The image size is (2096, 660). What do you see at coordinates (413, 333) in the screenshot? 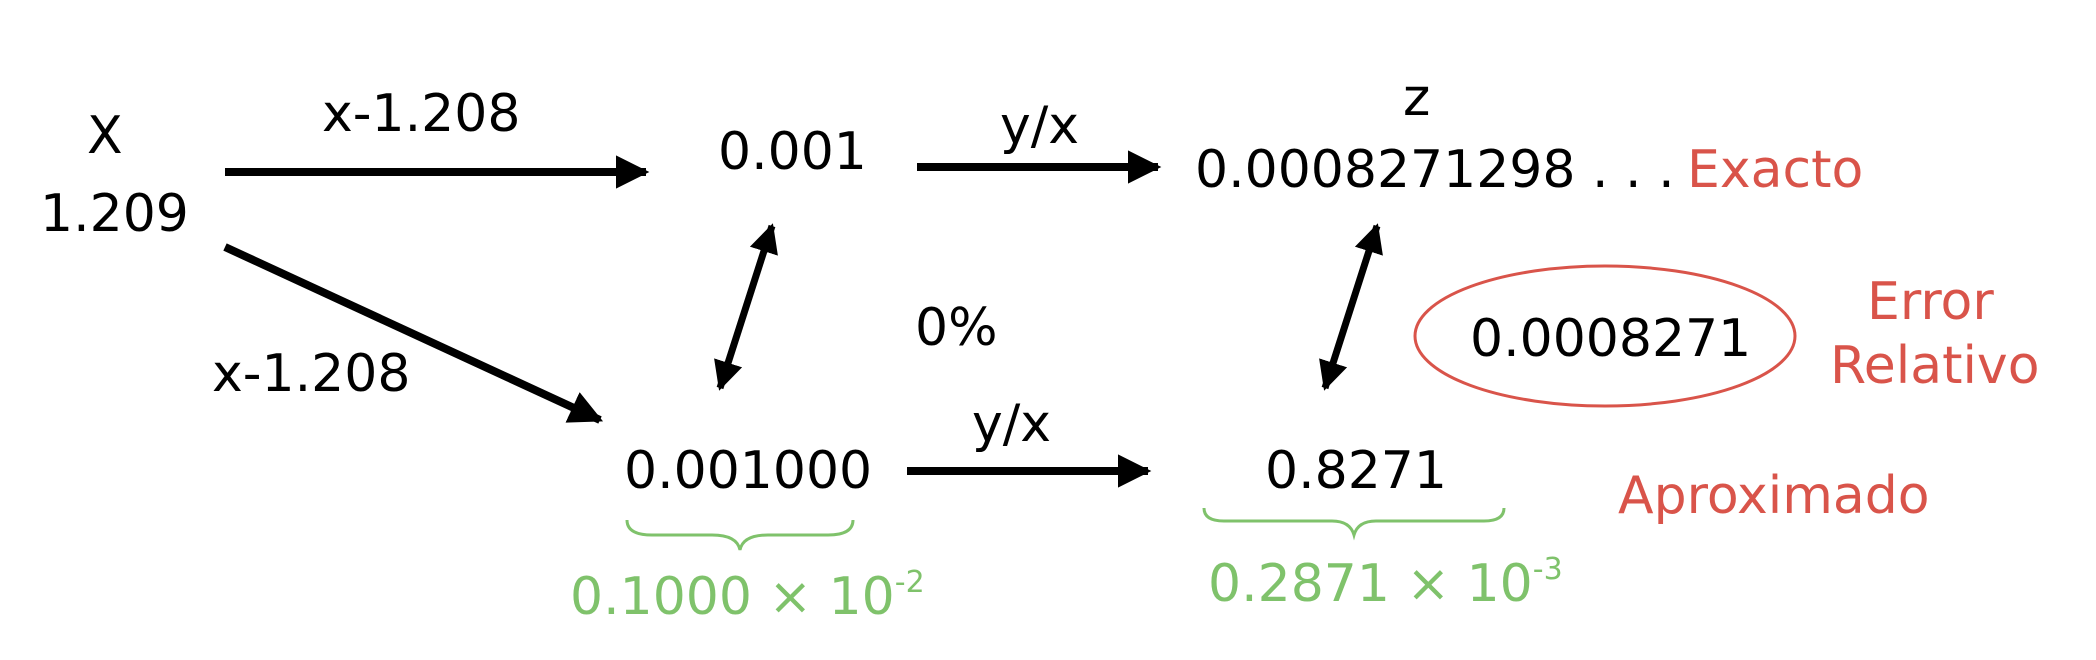
I see `arrow-x-to-approx-difference` at bounding box center [413, 333].